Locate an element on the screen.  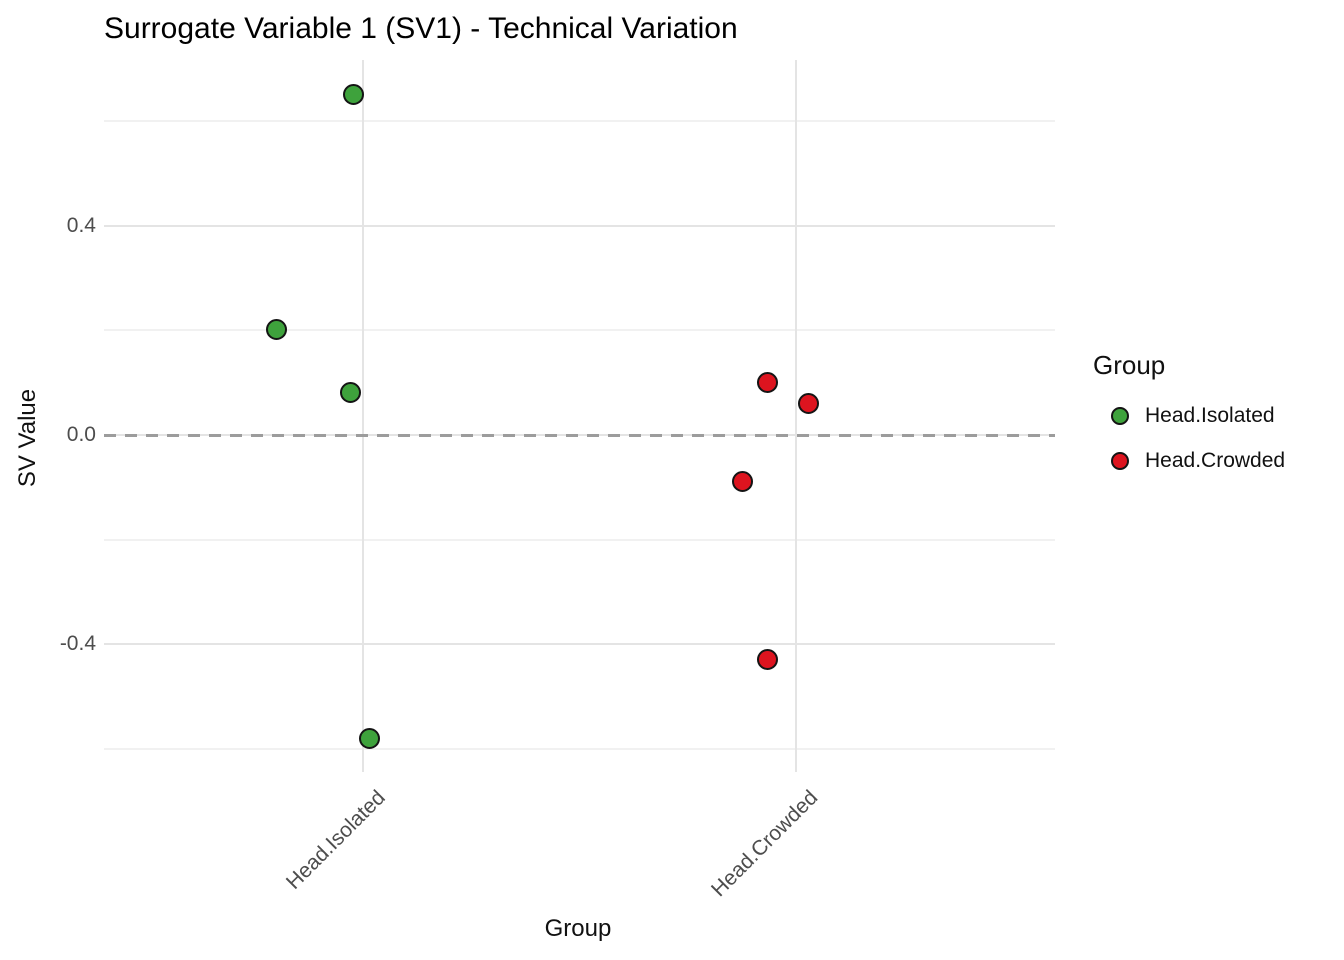
legend-key-circle-green is located at coordinates (1120, 415).